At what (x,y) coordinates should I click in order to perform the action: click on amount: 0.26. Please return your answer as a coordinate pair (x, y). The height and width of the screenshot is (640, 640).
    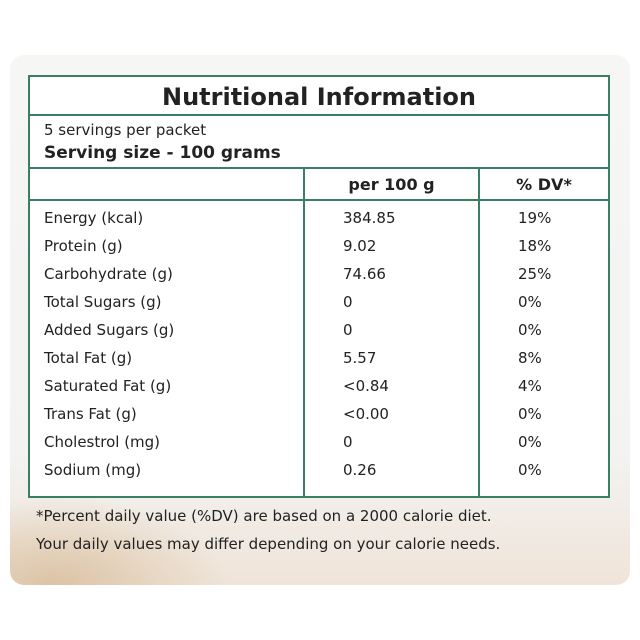
    Looking at the image, I should click on (360, 470).